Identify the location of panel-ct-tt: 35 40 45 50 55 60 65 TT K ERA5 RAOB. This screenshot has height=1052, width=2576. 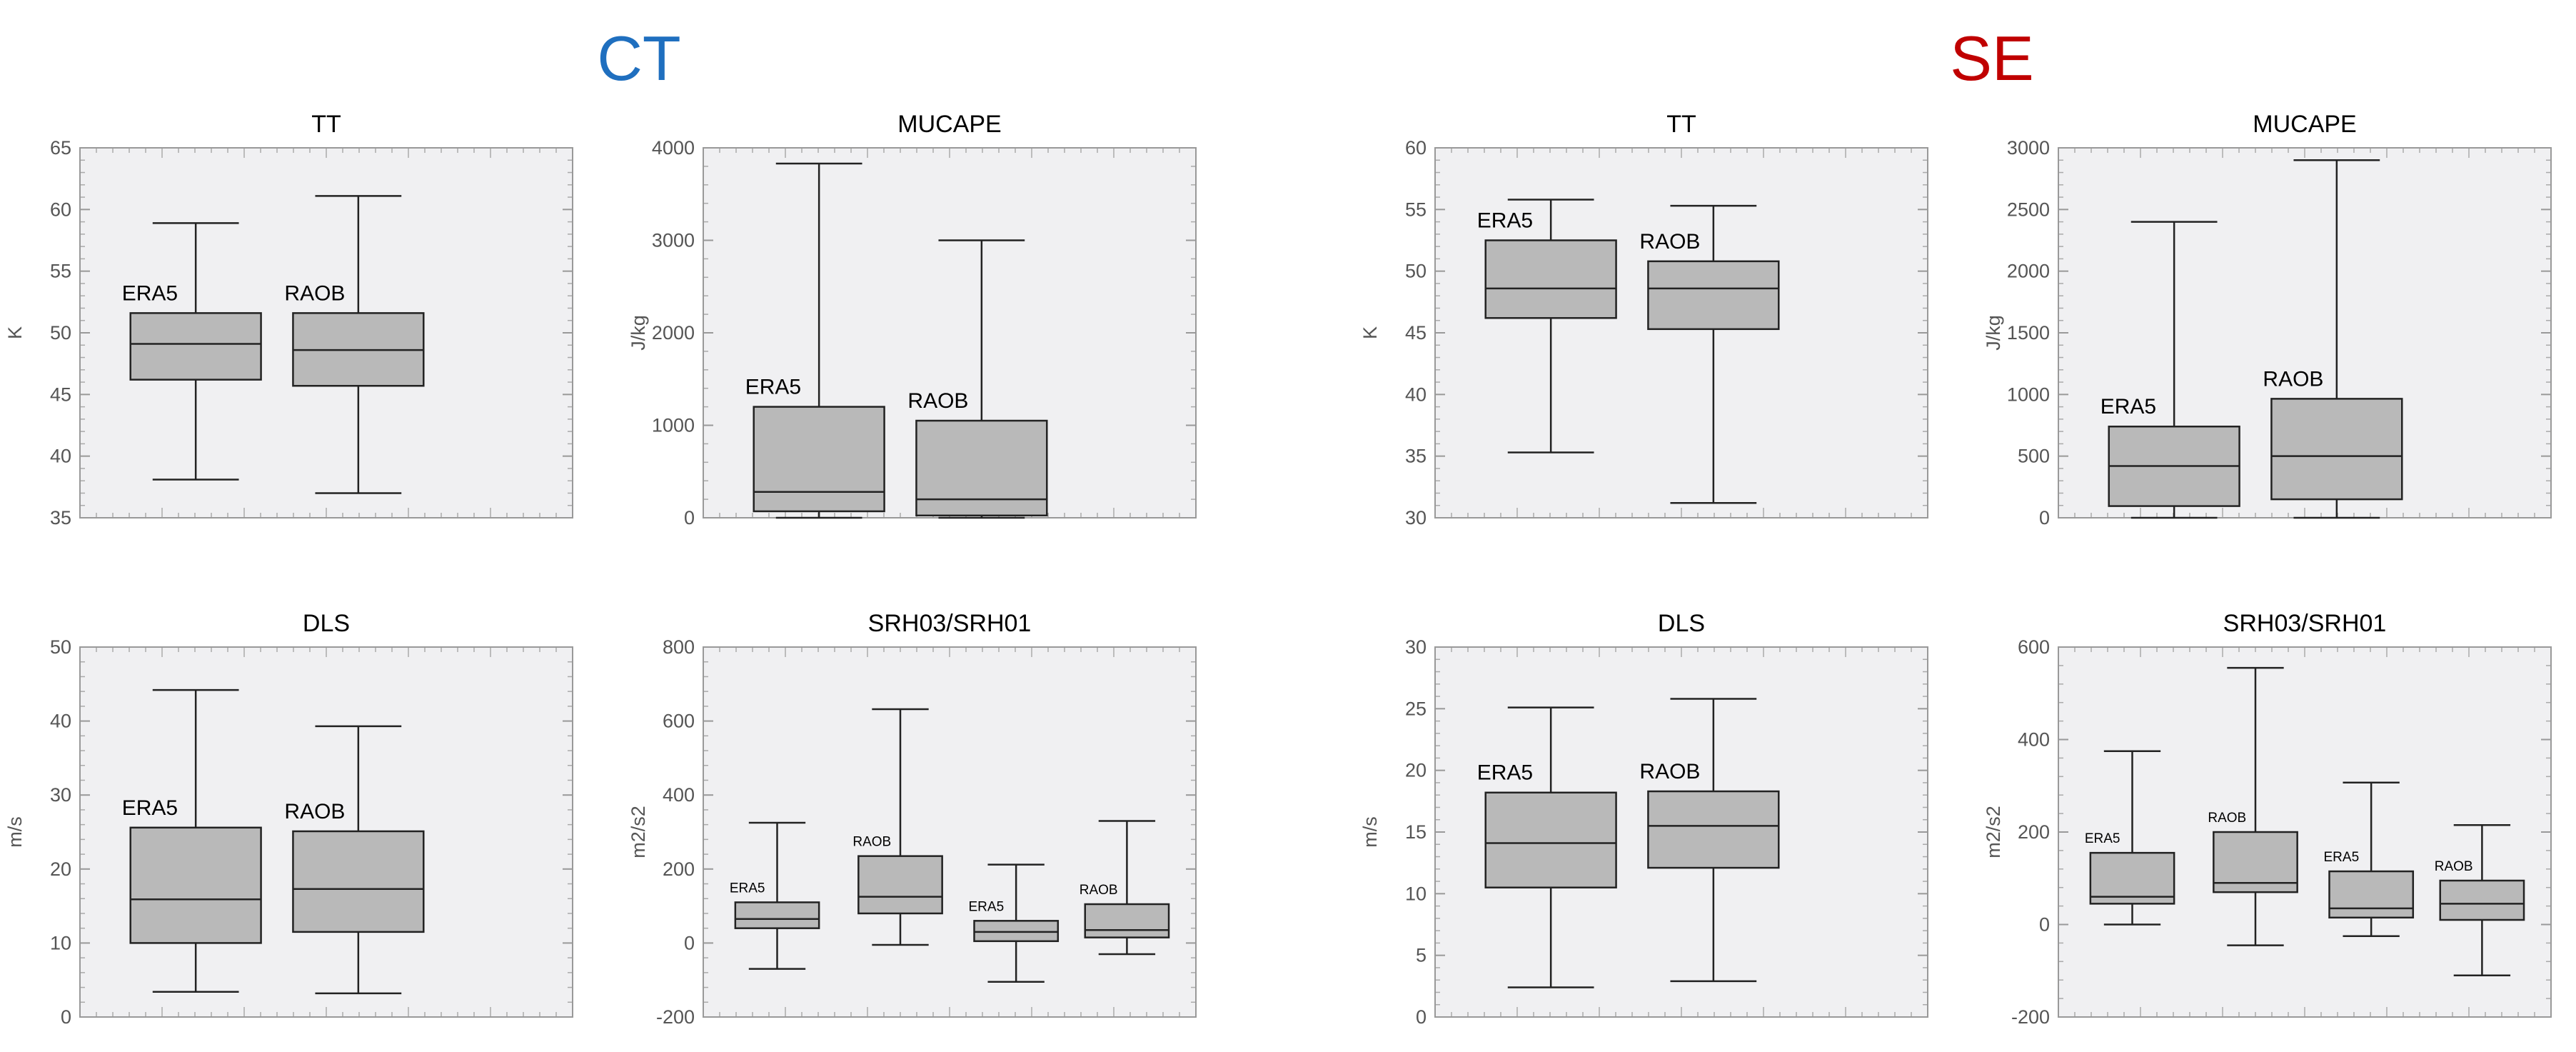
(288, 319).